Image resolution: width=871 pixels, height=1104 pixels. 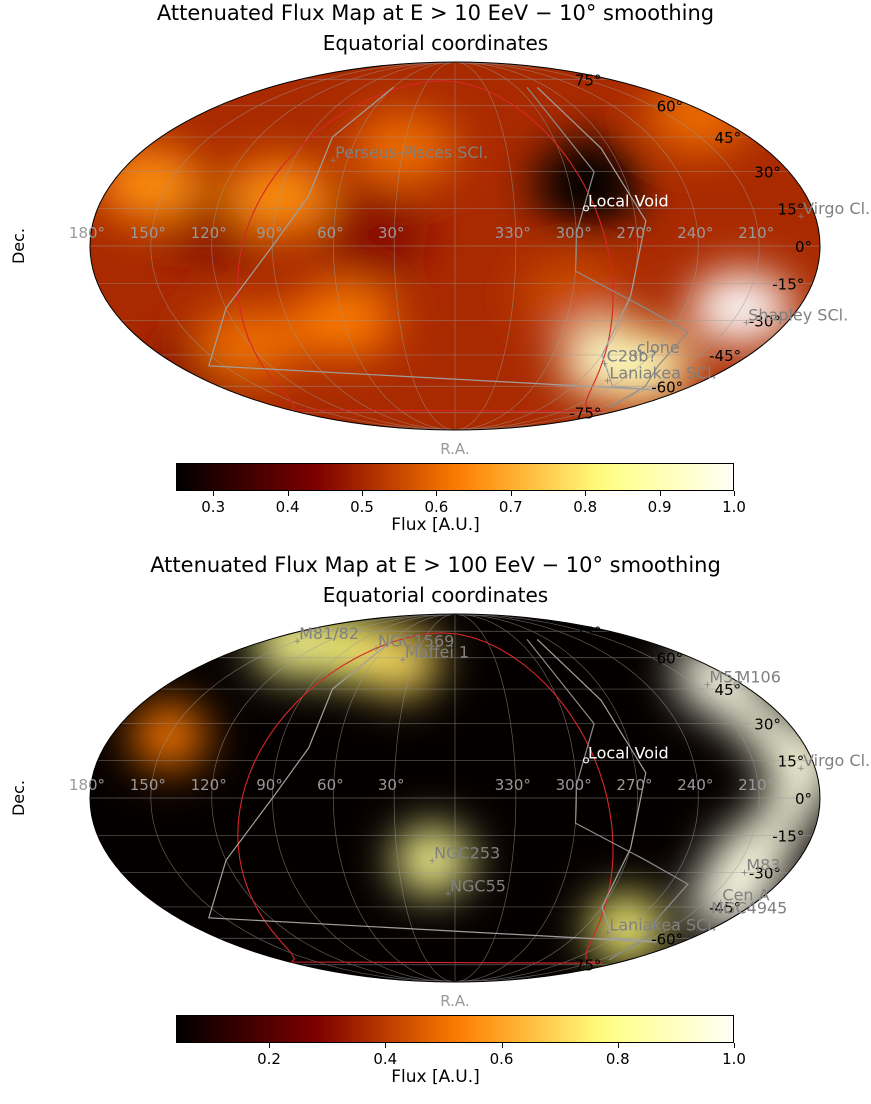 I want to click on y-axis-label: Dec., so click(x=18, y=246).